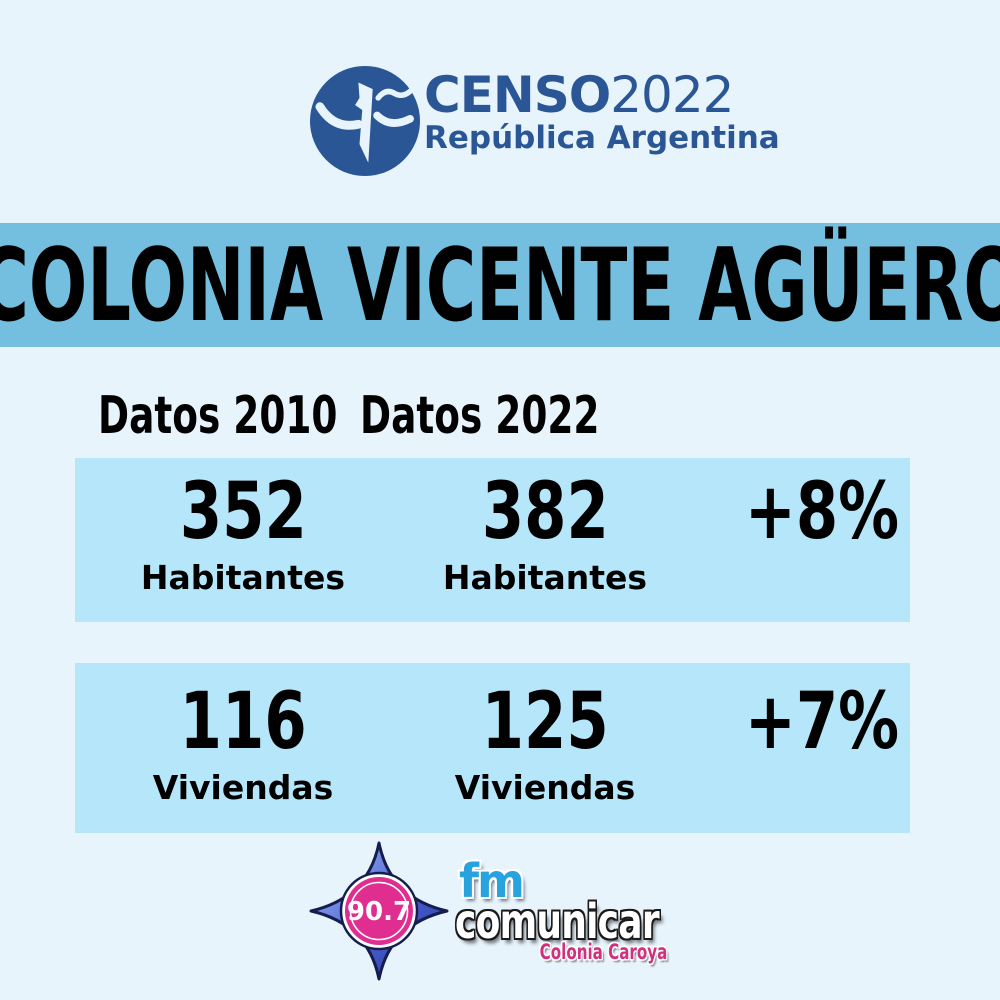  I want to click on radio-frequency: 90.7, so click(379, 912).